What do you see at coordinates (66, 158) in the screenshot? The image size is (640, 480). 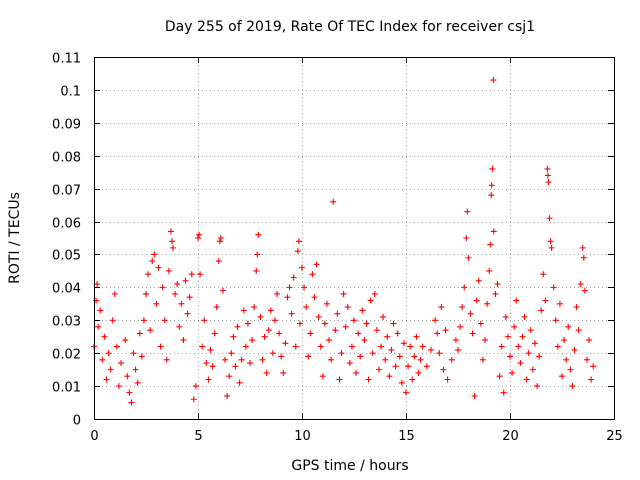 I see `y-tick-label: 0.08` at bounding box center [66, 158].